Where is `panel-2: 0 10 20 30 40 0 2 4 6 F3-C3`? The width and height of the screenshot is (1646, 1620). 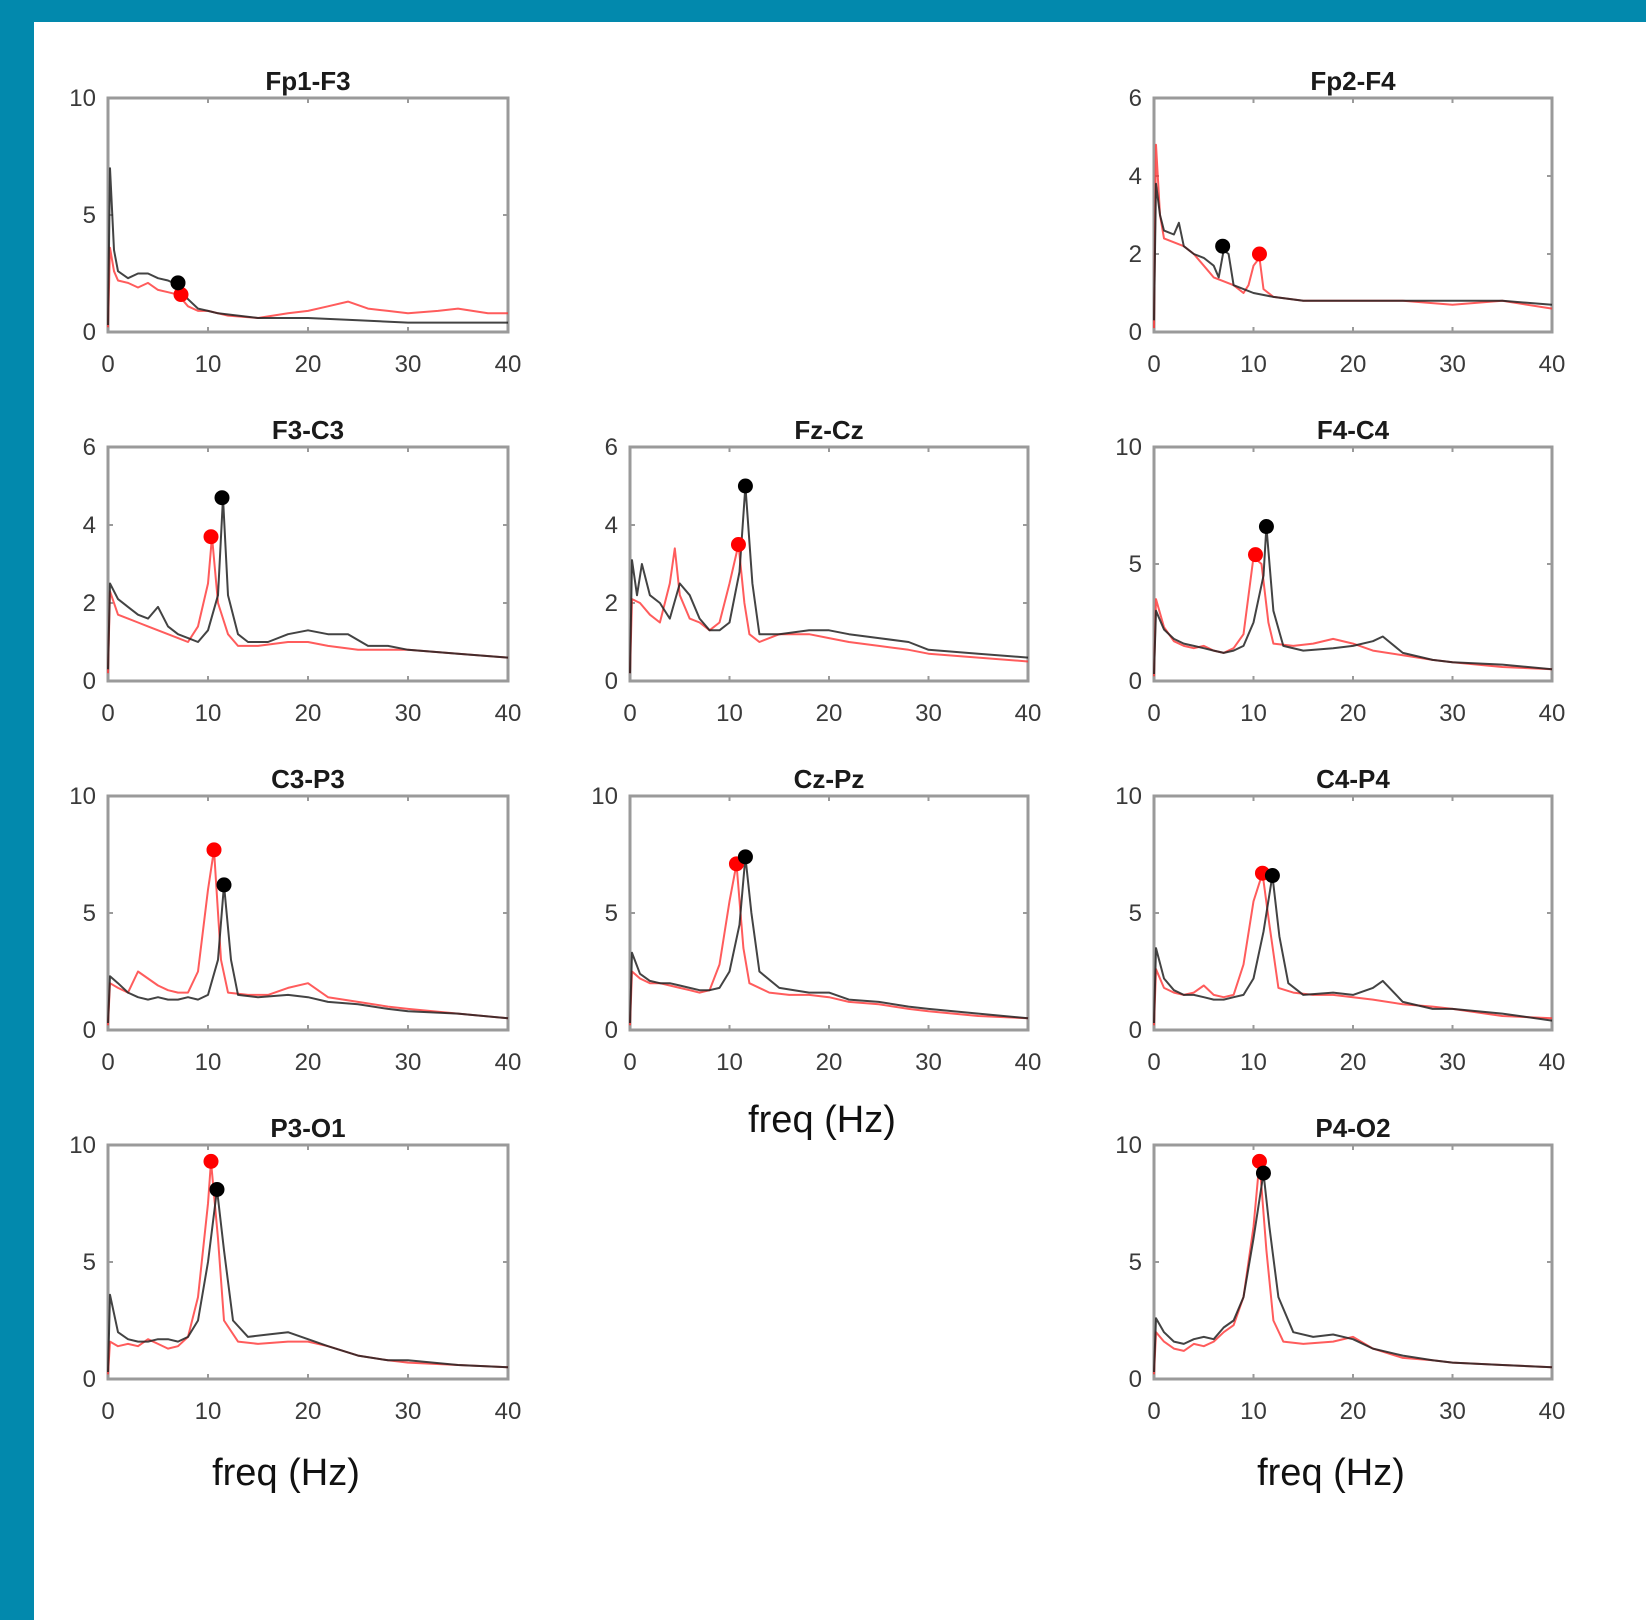
panel-2: 0 10 20 30 40 0 2 4 6 F3-C3 is located at coordinates (302, 571).